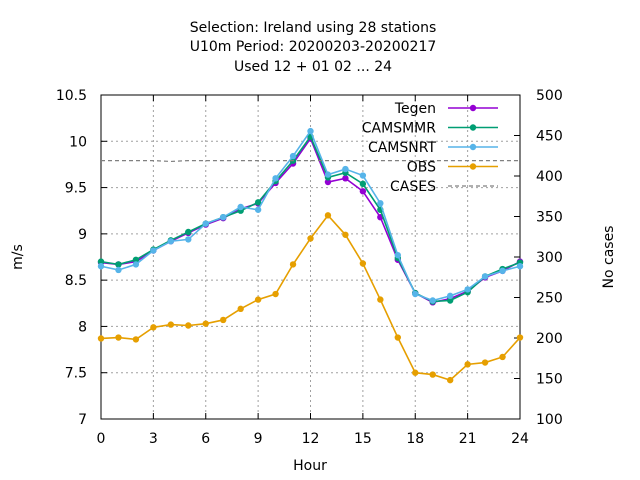 The height and width of the screenshot is (480, 640). Describe the element at coordinates (82, 235) in the screenshot. I see `y-tick-label: 9` at that location.